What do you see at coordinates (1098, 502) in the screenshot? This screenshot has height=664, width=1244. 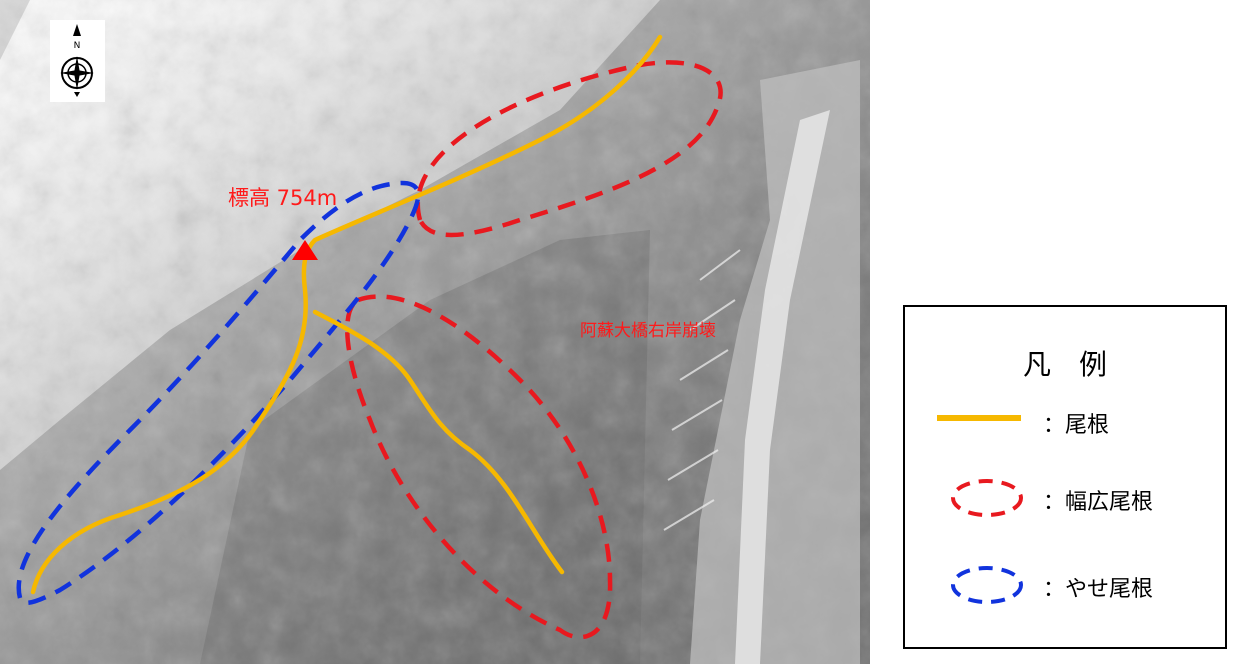 I see `legend-item-label: ：幅広尾根` at bounding box center [1098, 502].